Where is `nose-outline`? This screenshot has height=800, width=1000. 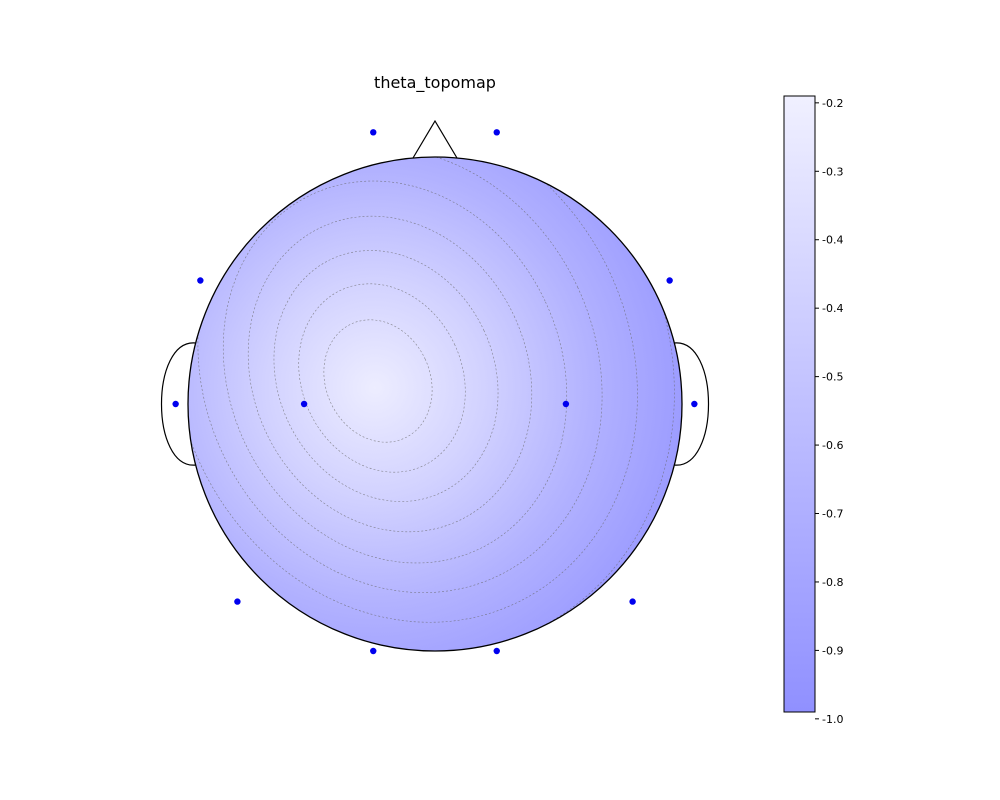 nose-outline is located at coordinates (435, 139).